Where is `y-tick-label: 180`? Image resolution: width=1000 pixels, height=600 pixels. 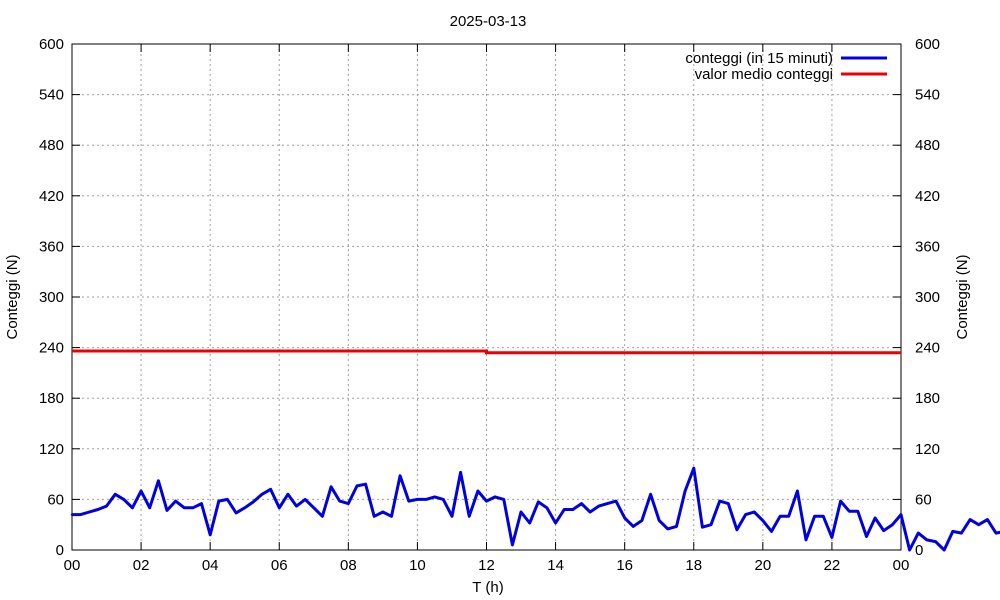 y-tick-label: 180 is located at coordinates (51, 398).